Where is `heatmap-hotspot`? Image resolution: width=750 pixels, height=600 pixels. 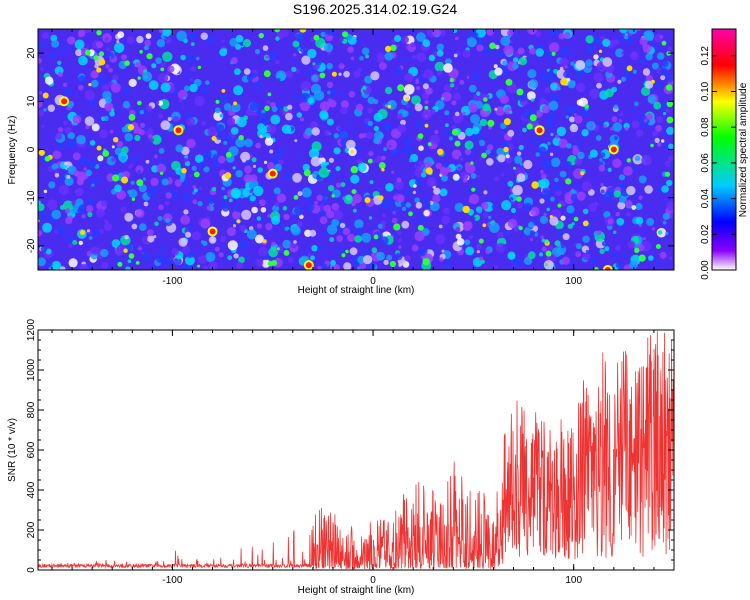 heatmap-hotspot is located at coordinates (539, 130).